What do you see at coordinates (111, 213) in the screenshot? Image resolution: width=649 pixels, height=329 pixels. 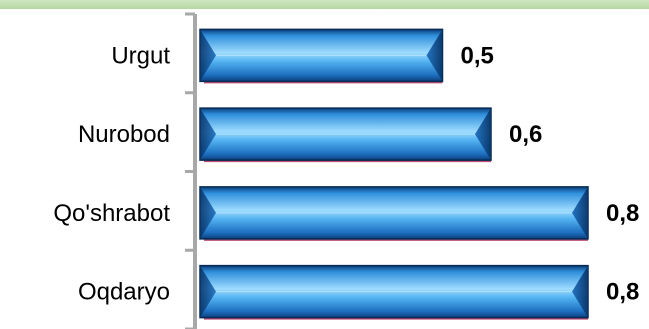 I see `category-label: Qo'shrabot` at bounding box center [111, 213].